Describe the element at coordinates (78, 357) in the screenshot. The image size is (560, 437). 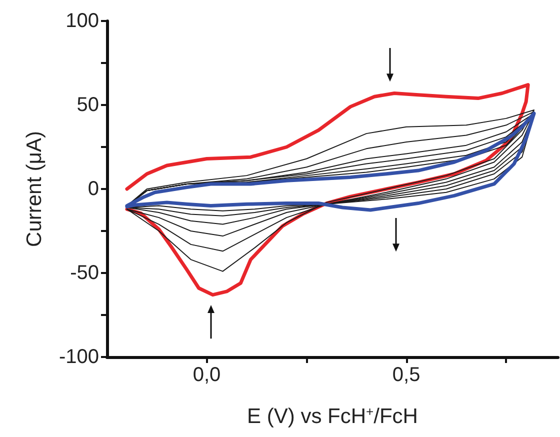
I see `y-tick-label: -100` at that location.